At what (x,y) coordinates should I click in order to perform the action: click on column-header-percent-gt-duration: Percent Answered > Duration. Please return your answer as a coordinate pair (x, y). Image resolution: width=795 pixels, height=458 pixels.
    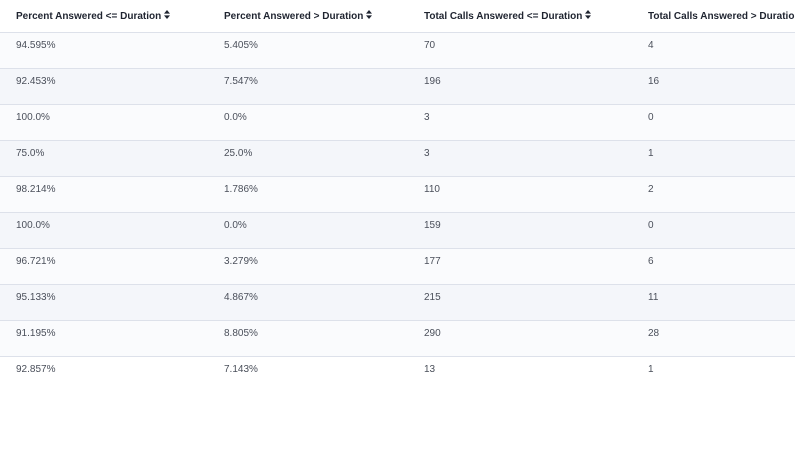
    Looking at the image, I should click on (308, 16).